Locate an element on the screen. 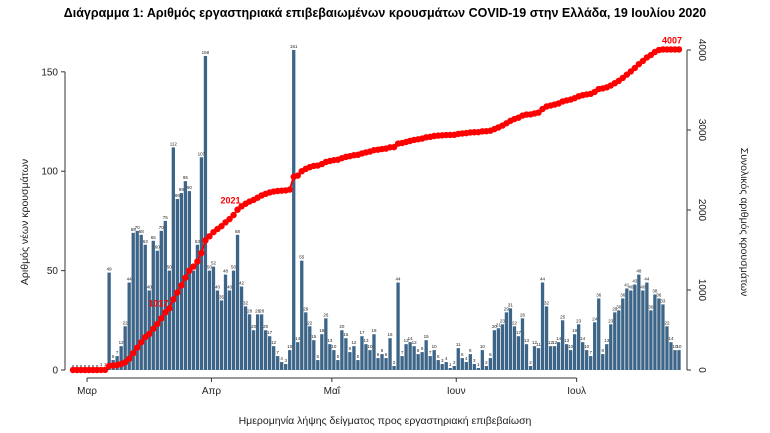 The height and width of the screenshot is (433, 770). y-axis-left-title: Αριθμός νέων κρουσμάτων is located at coordinates (25, 222).